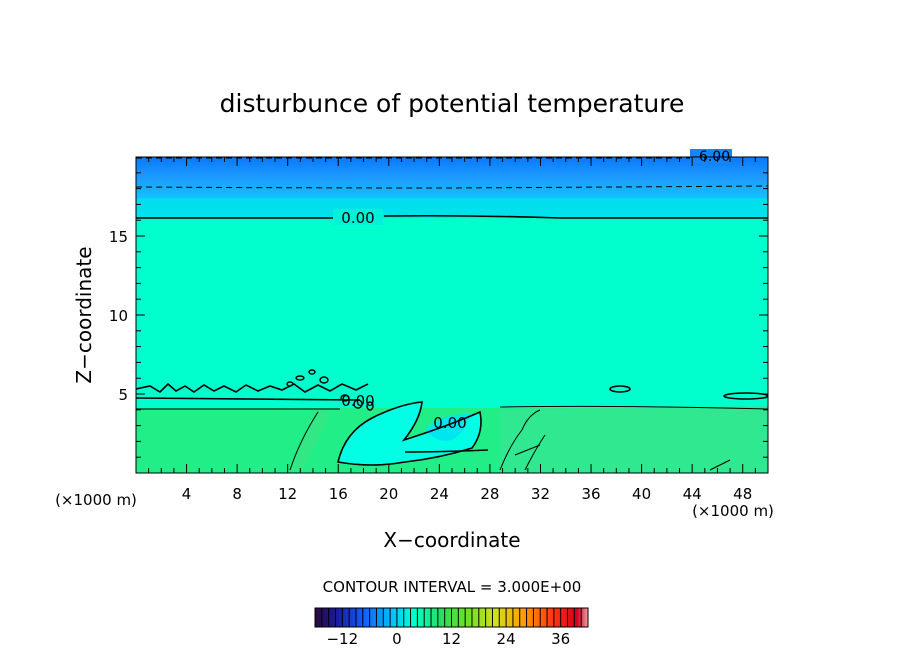 This screenshot has height=654, width=904. Describe the element at coordinates (439, 494) in the screenshot. I see `x-tick-label: 24` at that location.